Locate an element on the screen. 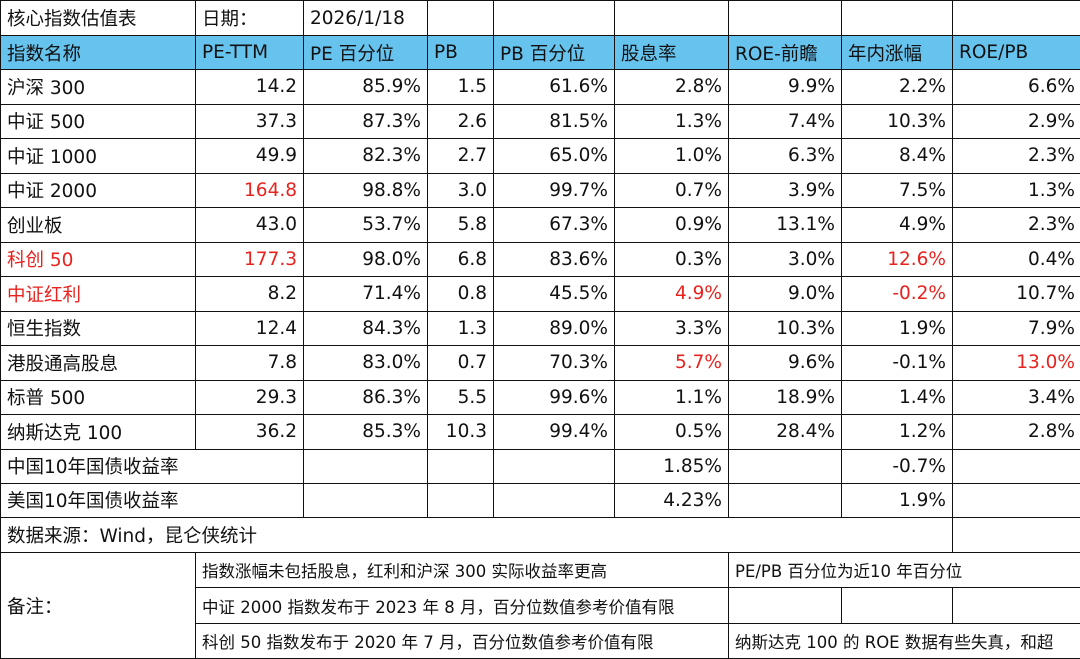 This screenshot has height=659, width=1080. column-header: PB is located at coordinates (461, 53).